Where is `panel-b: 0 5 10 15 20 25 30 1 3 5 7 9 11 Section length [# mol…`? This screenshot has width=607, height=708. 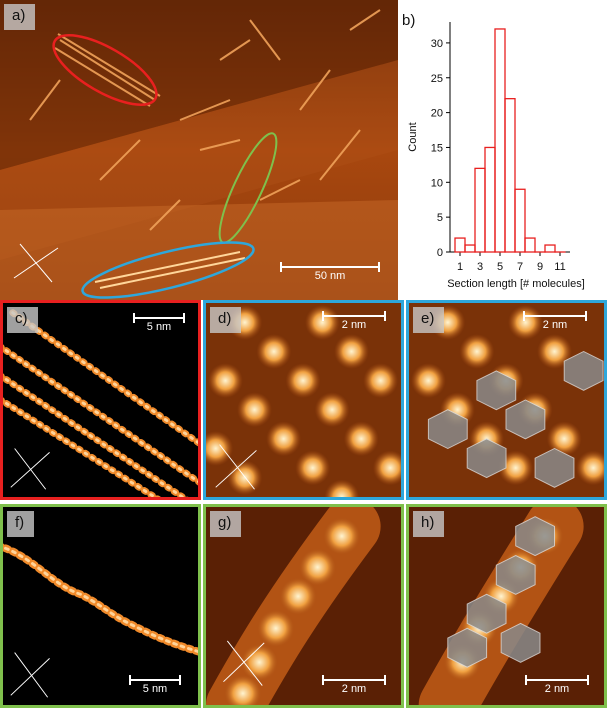
panel-b: 0 5 10 15 20 25 30 1 3 5 7 9 11 Section length [# mol… is located at coordinates (502, 150).